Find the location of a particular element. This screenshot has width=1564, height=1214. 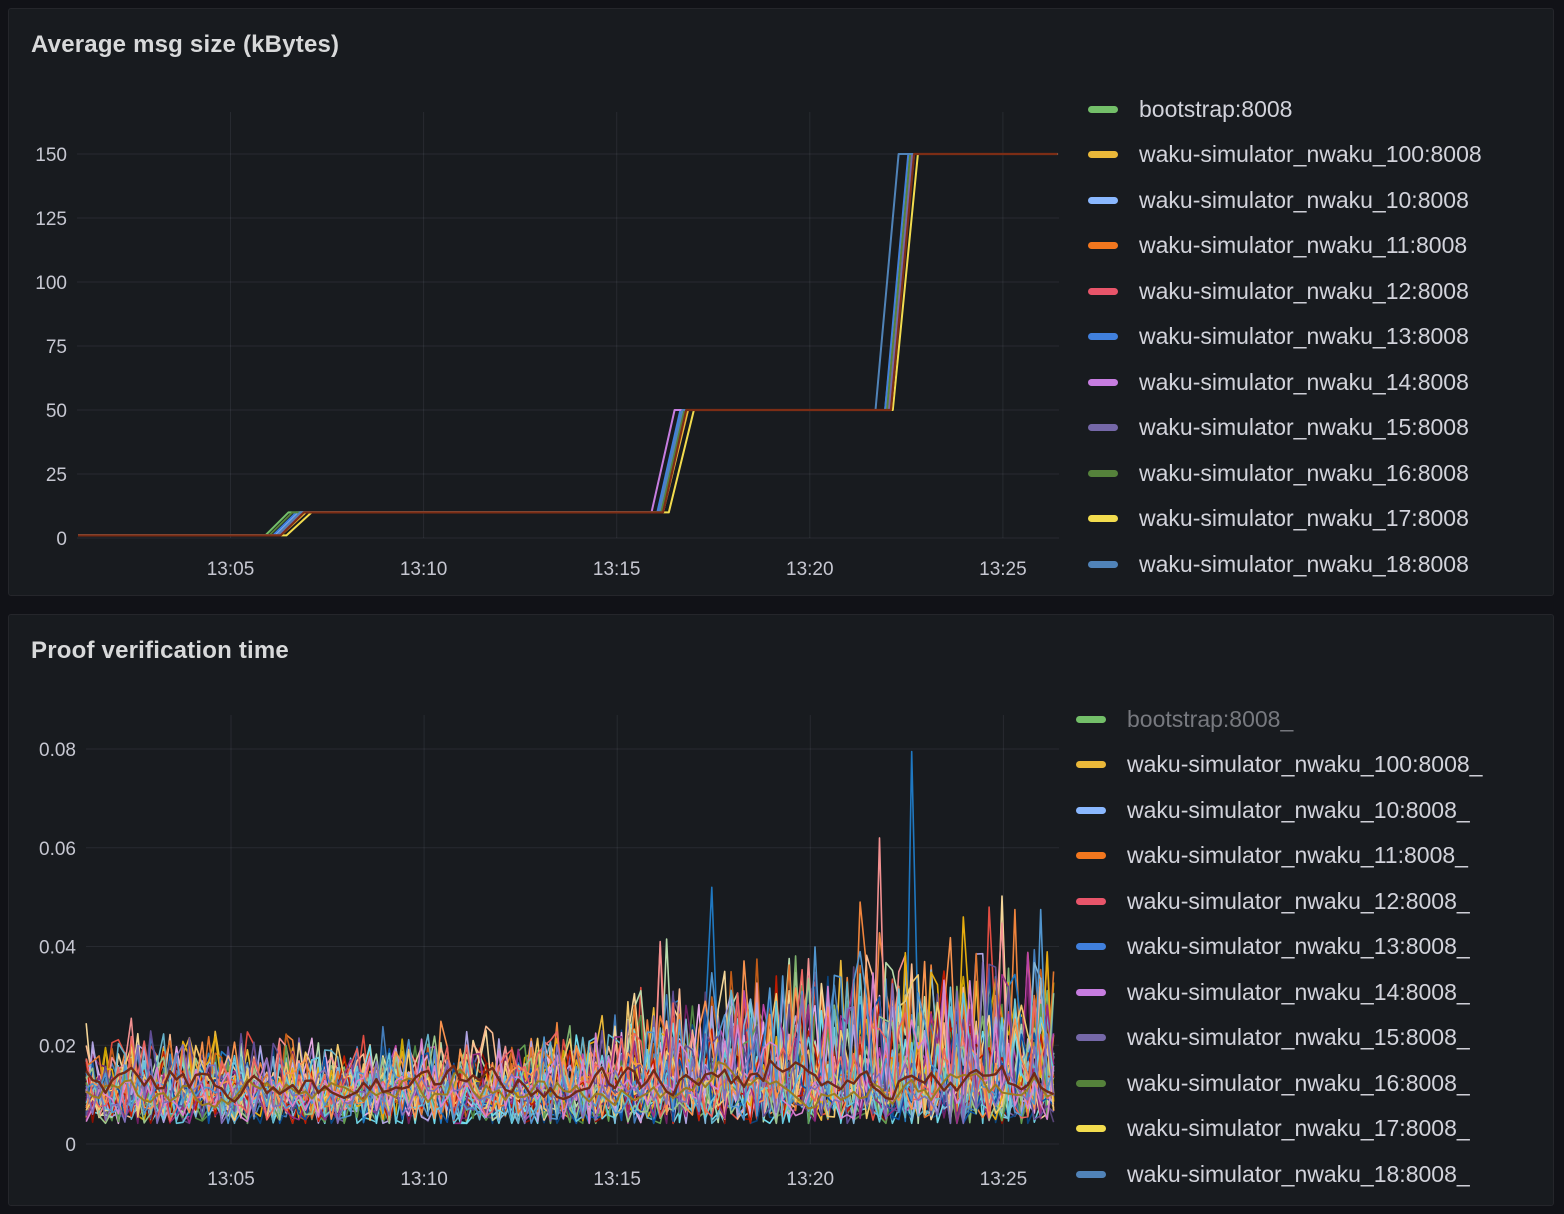

legend-item: waku-simulator_nwaku_11:8008 is located at coordinates (1285, 246).